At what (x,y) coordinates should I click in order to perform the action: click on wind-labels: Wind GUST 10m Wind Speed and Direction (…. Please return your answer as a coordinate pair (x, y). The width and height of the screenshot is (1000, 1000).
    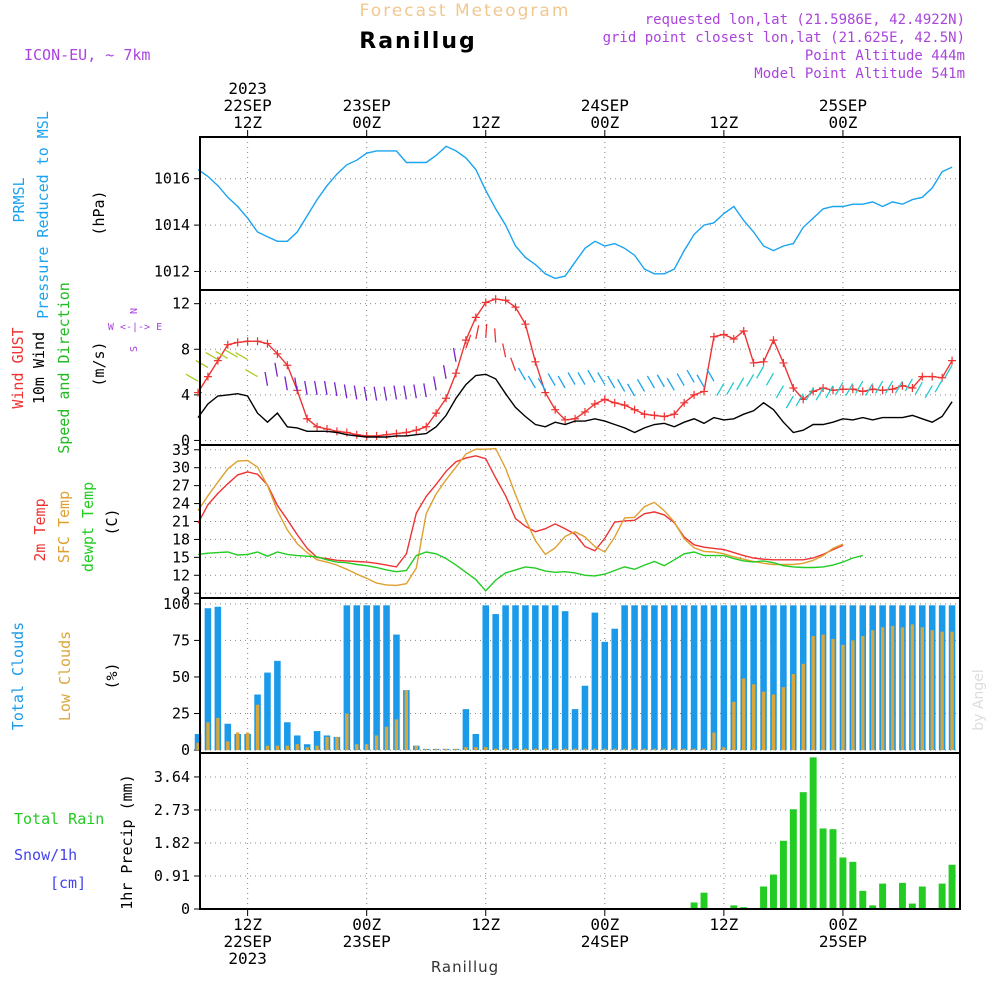
    Looking at the image, I should click on (85, 368).